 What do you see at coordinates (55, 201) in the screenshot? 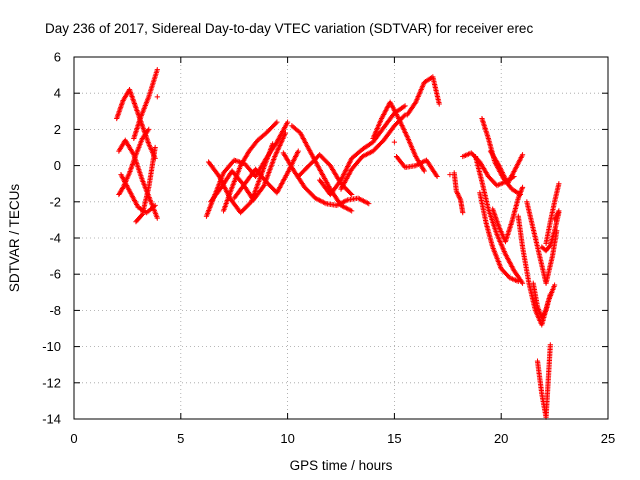
I see `y-tick-label: -2` at bounding box center [55, 201].